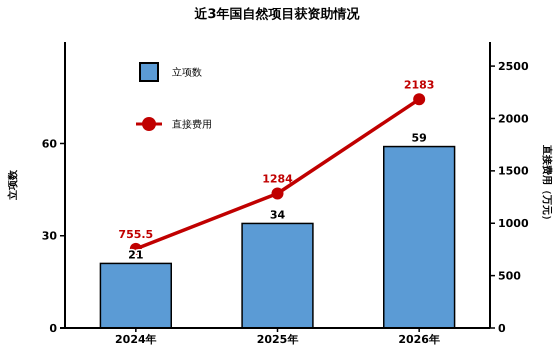 This screenshot has width=554, height=349. What do you see at coordinates (419, 138) in the screenshot?
I see `data-label: 59` at bounding box center [419, 138].